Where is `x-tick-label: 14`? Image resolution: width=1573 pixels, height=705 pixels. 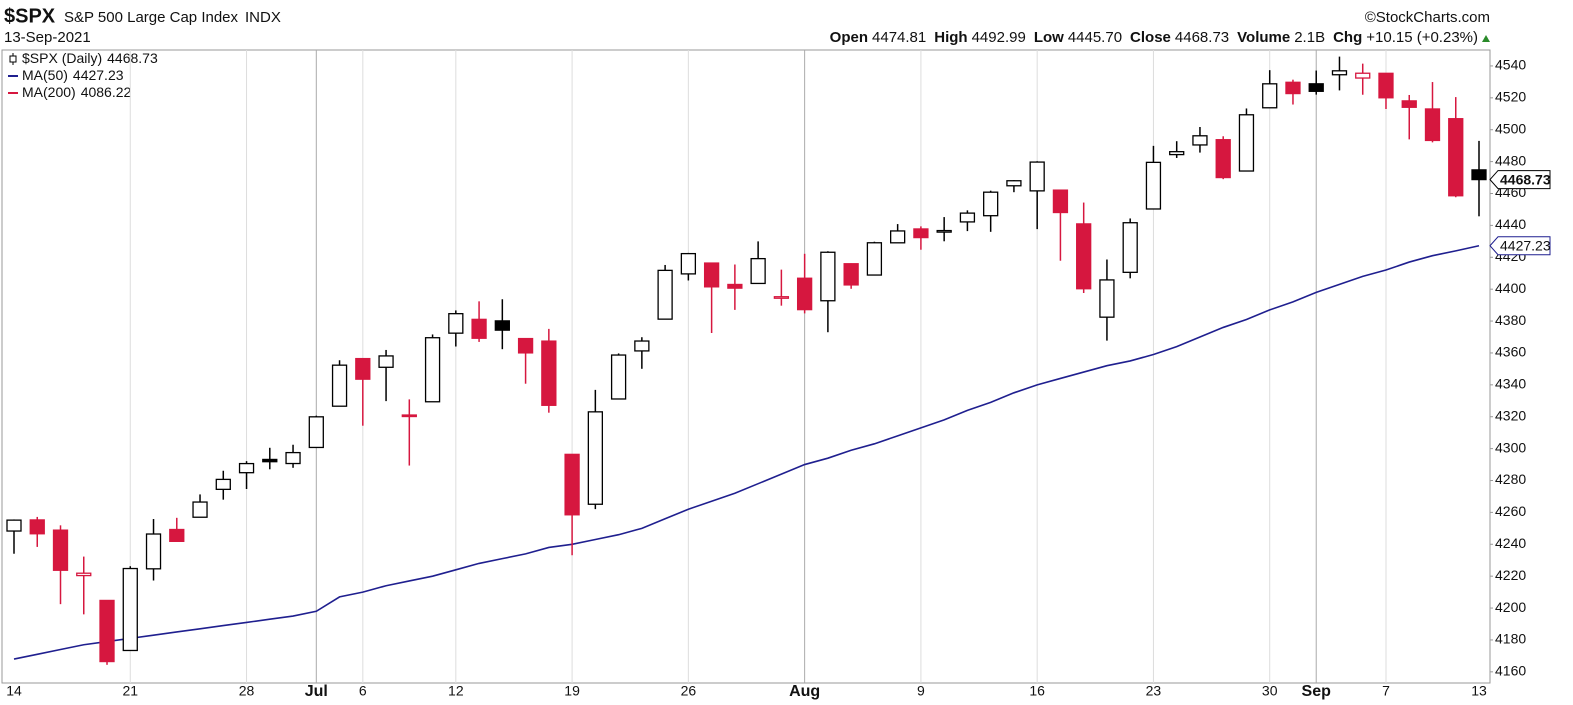
x-tick-label: 14 is located at coordinates (14, 691).